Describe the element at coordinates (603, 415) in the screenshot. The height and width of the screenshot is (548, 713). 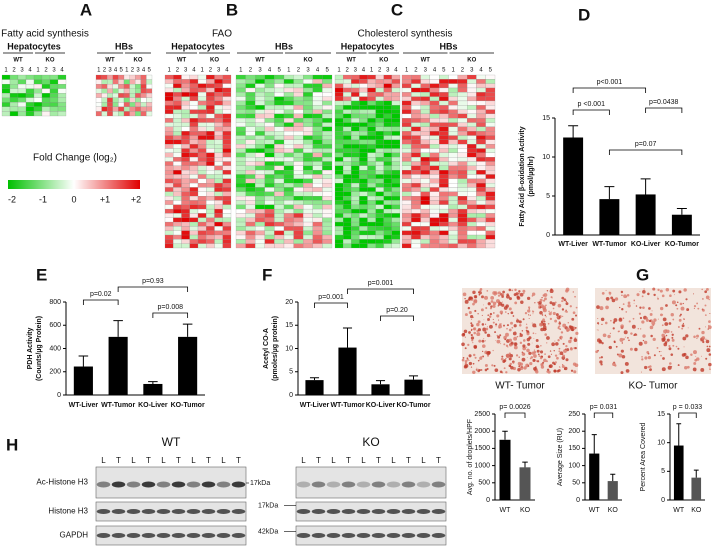
I see `significance-bracket` at that location.